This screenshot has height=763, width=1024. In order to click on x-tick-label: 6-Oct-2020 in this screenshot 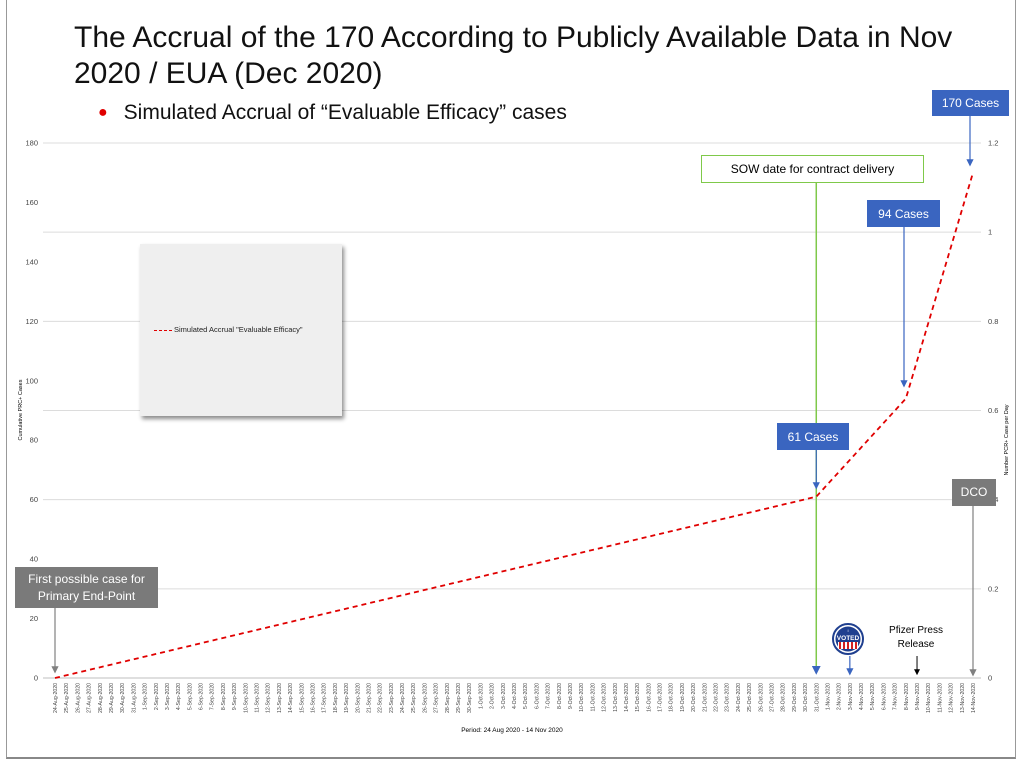, I will do `click(537, 696)`.